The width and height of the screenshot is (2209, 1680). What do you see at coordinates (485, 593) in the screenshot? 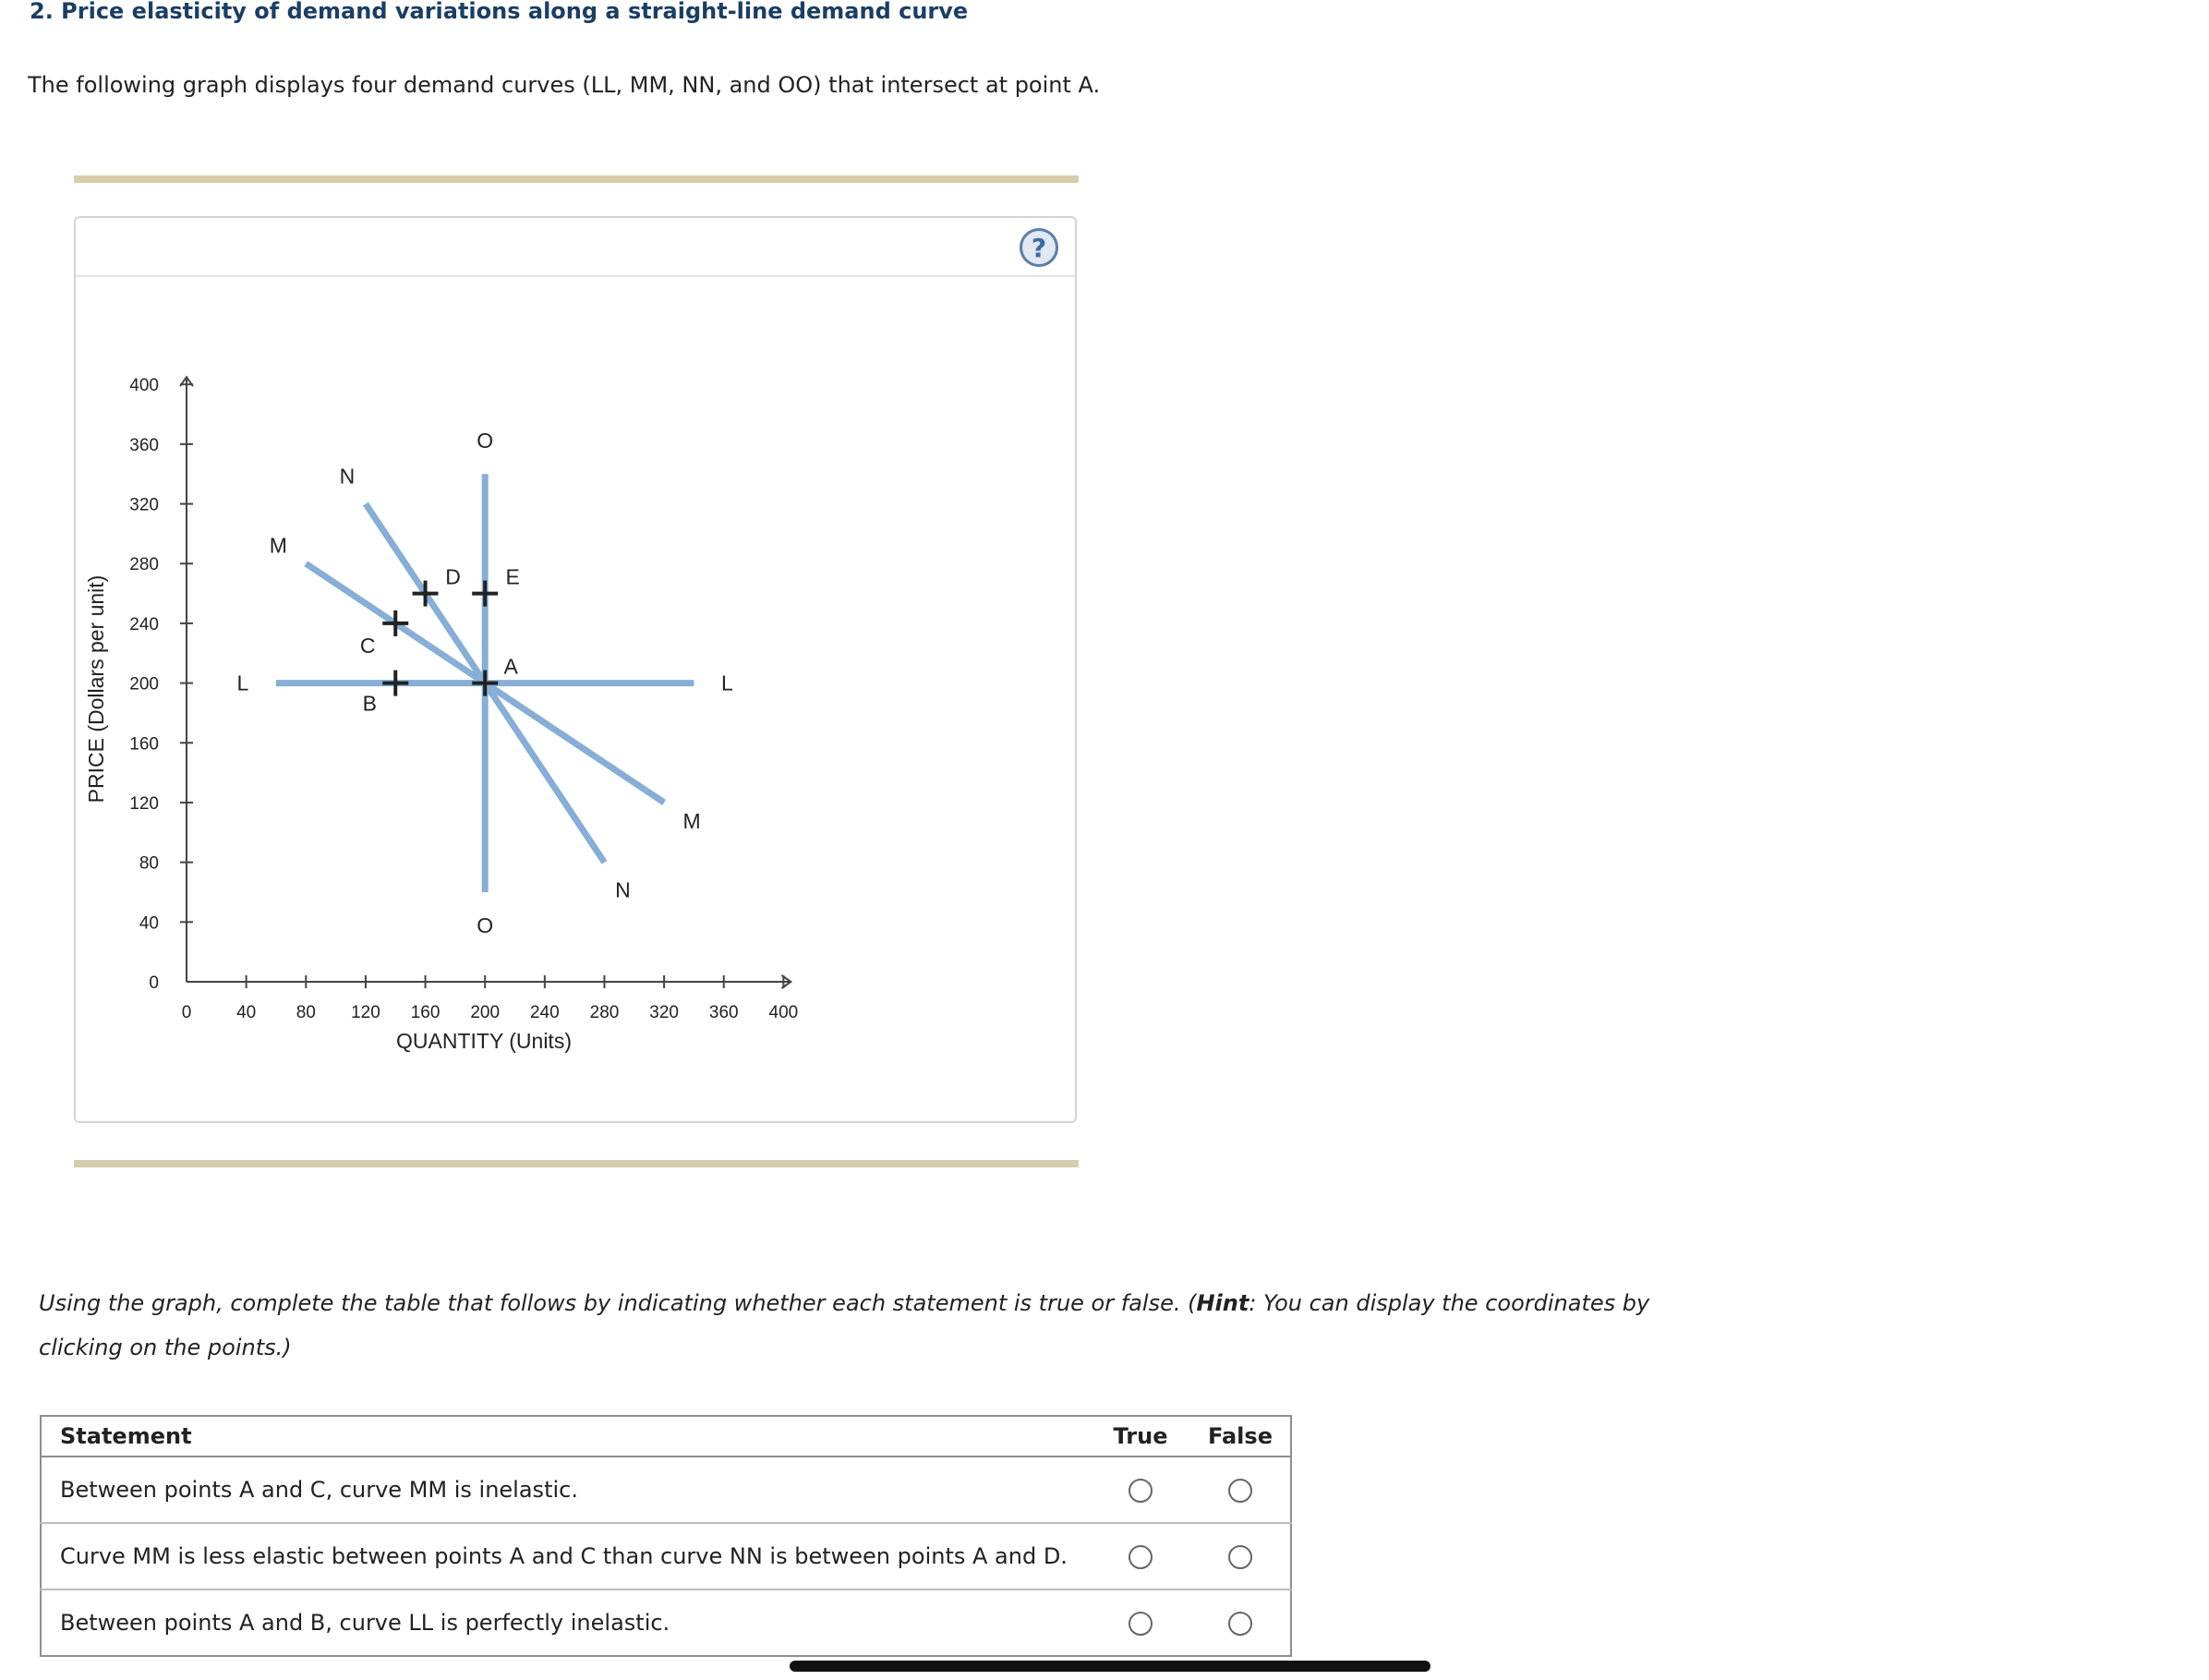
I see `point-e-marker` at bounding box center [485, 593].